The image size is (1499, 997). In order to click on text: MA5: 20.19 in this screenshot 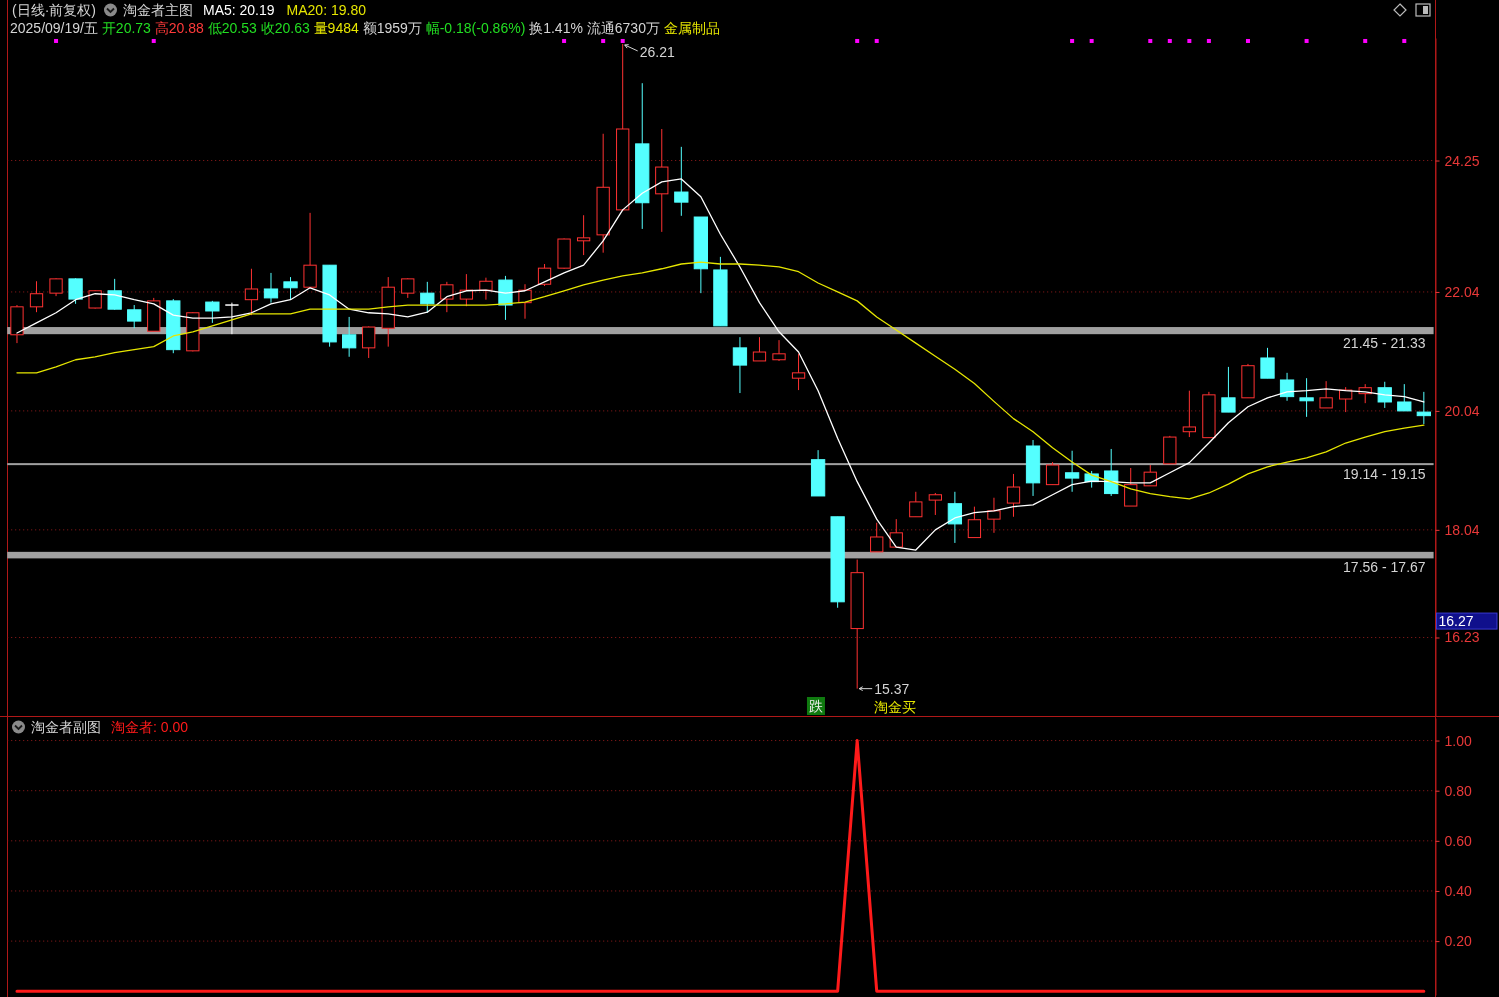, I will do `click(238, 10)`.